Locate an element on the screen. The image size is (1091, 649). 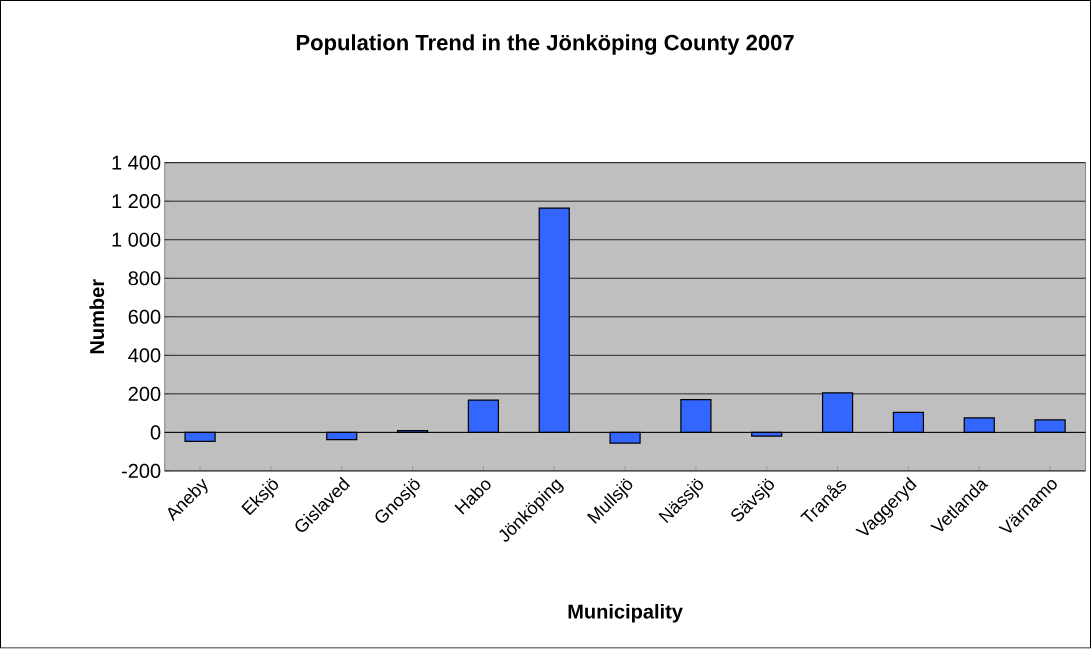
chart-title: Population Trend in the Jönköping County 2007 is located at coordinates (545, 45).